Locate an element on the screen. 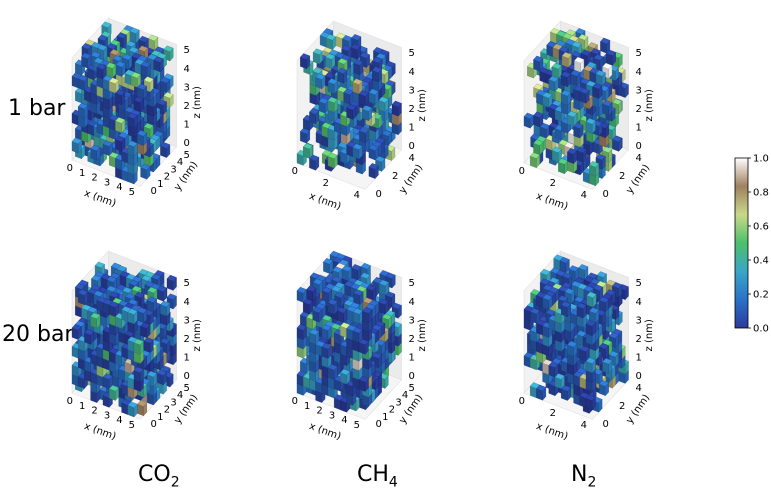  y-axis-label: y (nm) is located at coordinates (638, 409).